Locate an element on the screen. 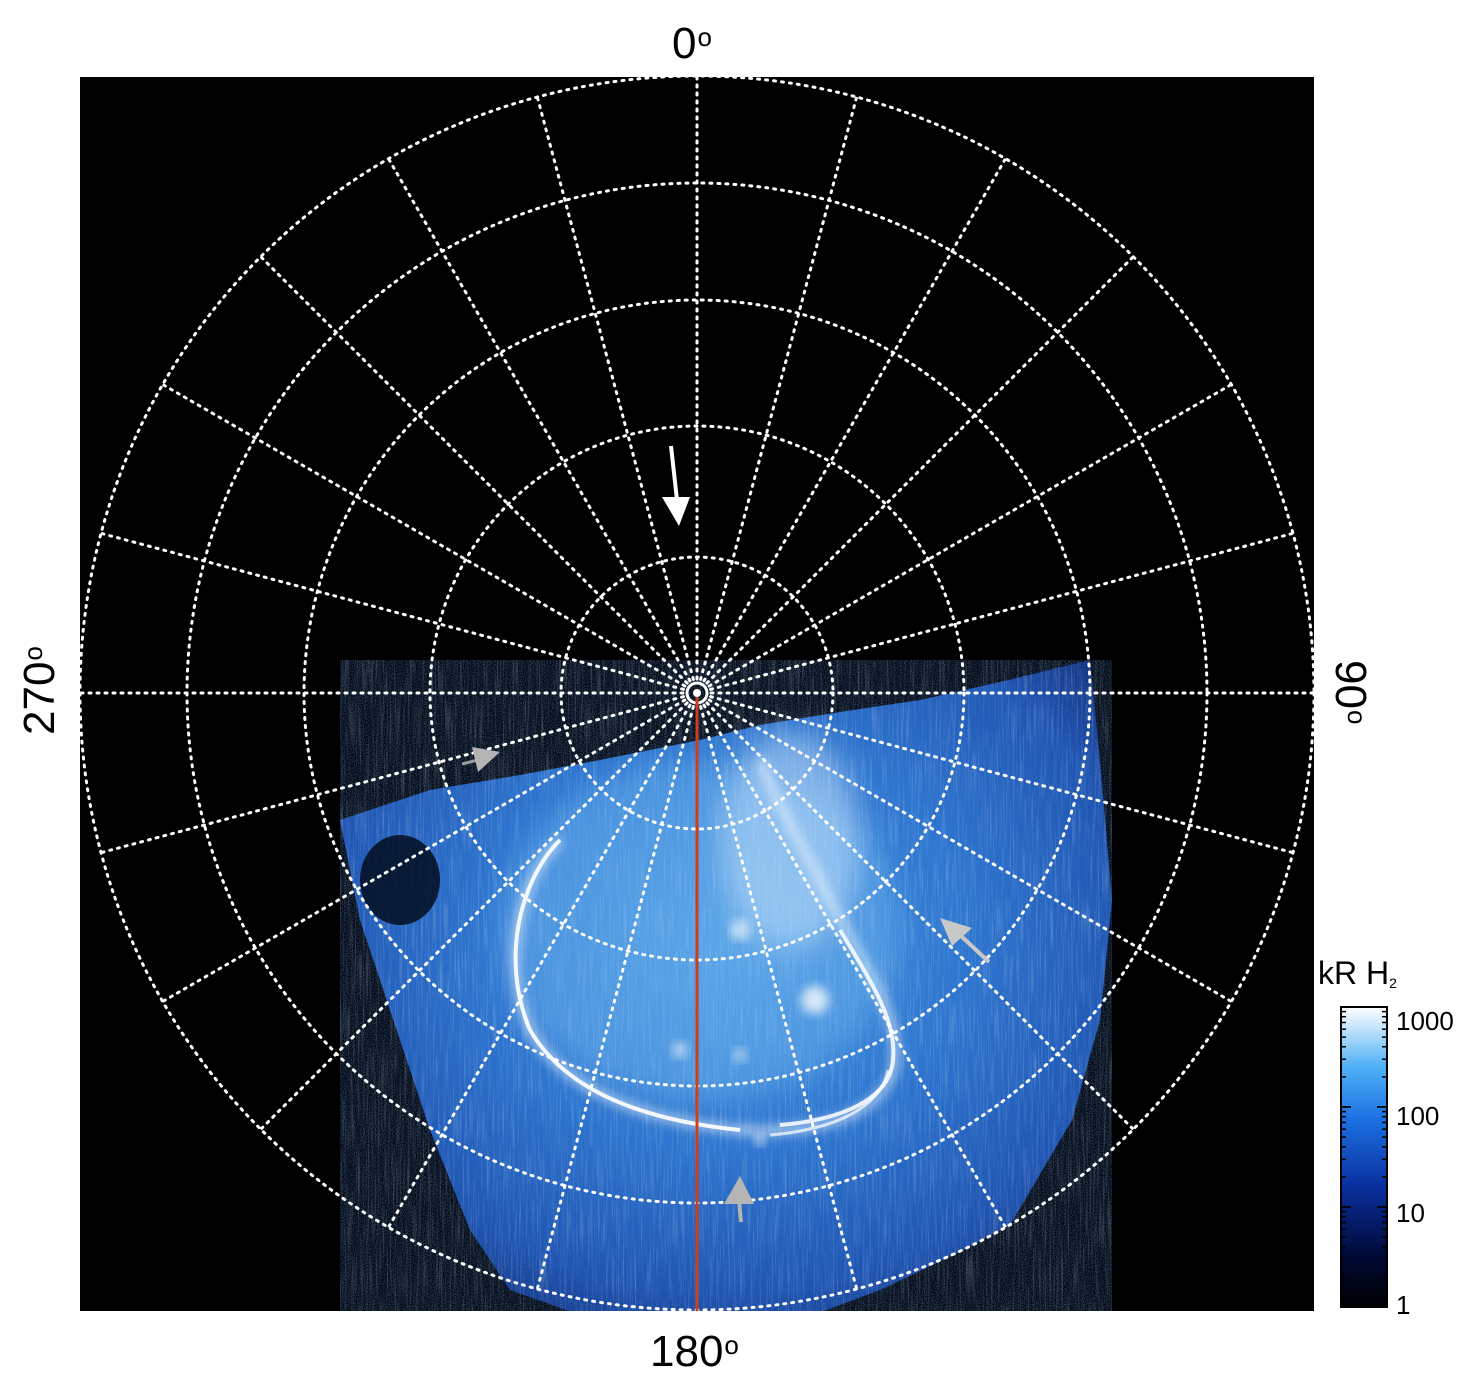  colorbar-title: kR H2 is located at coordinates (1357, 973).